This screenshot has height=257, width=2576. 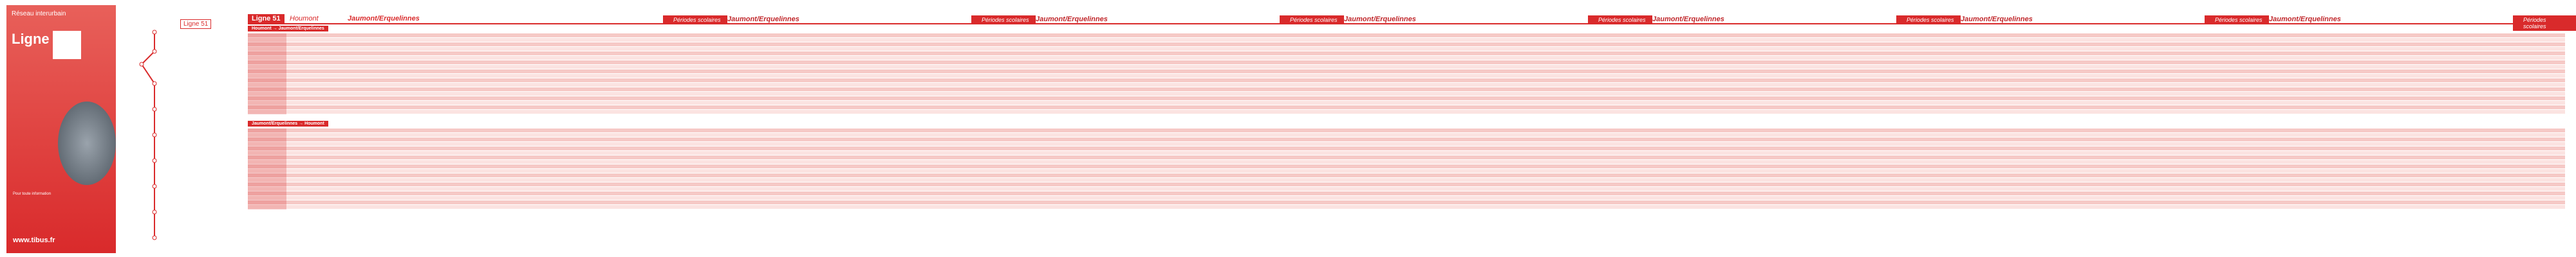 What do you see at coordinates (288, 124) in the screenshot?
I see `table-title: Jaumont/Erquelinnes → Houmont` at bounding box center [288, 124].